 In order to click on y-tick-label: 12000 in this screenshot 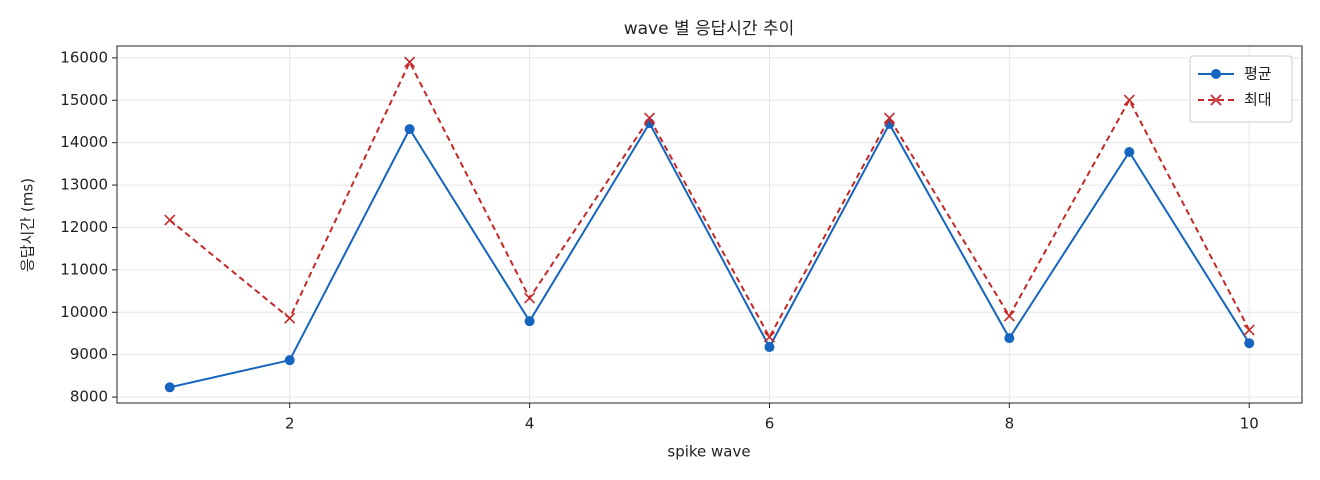, I will do `click(84, 227)`.